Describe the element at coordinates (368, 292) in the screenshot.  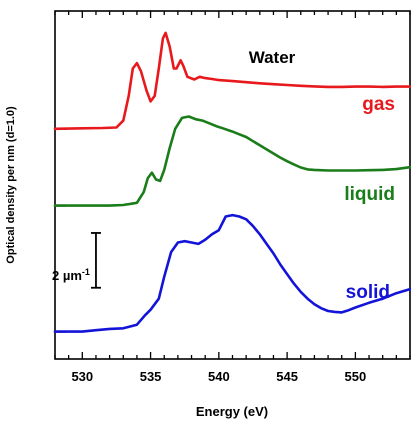
I see `series-label-solid: solid` at that location.